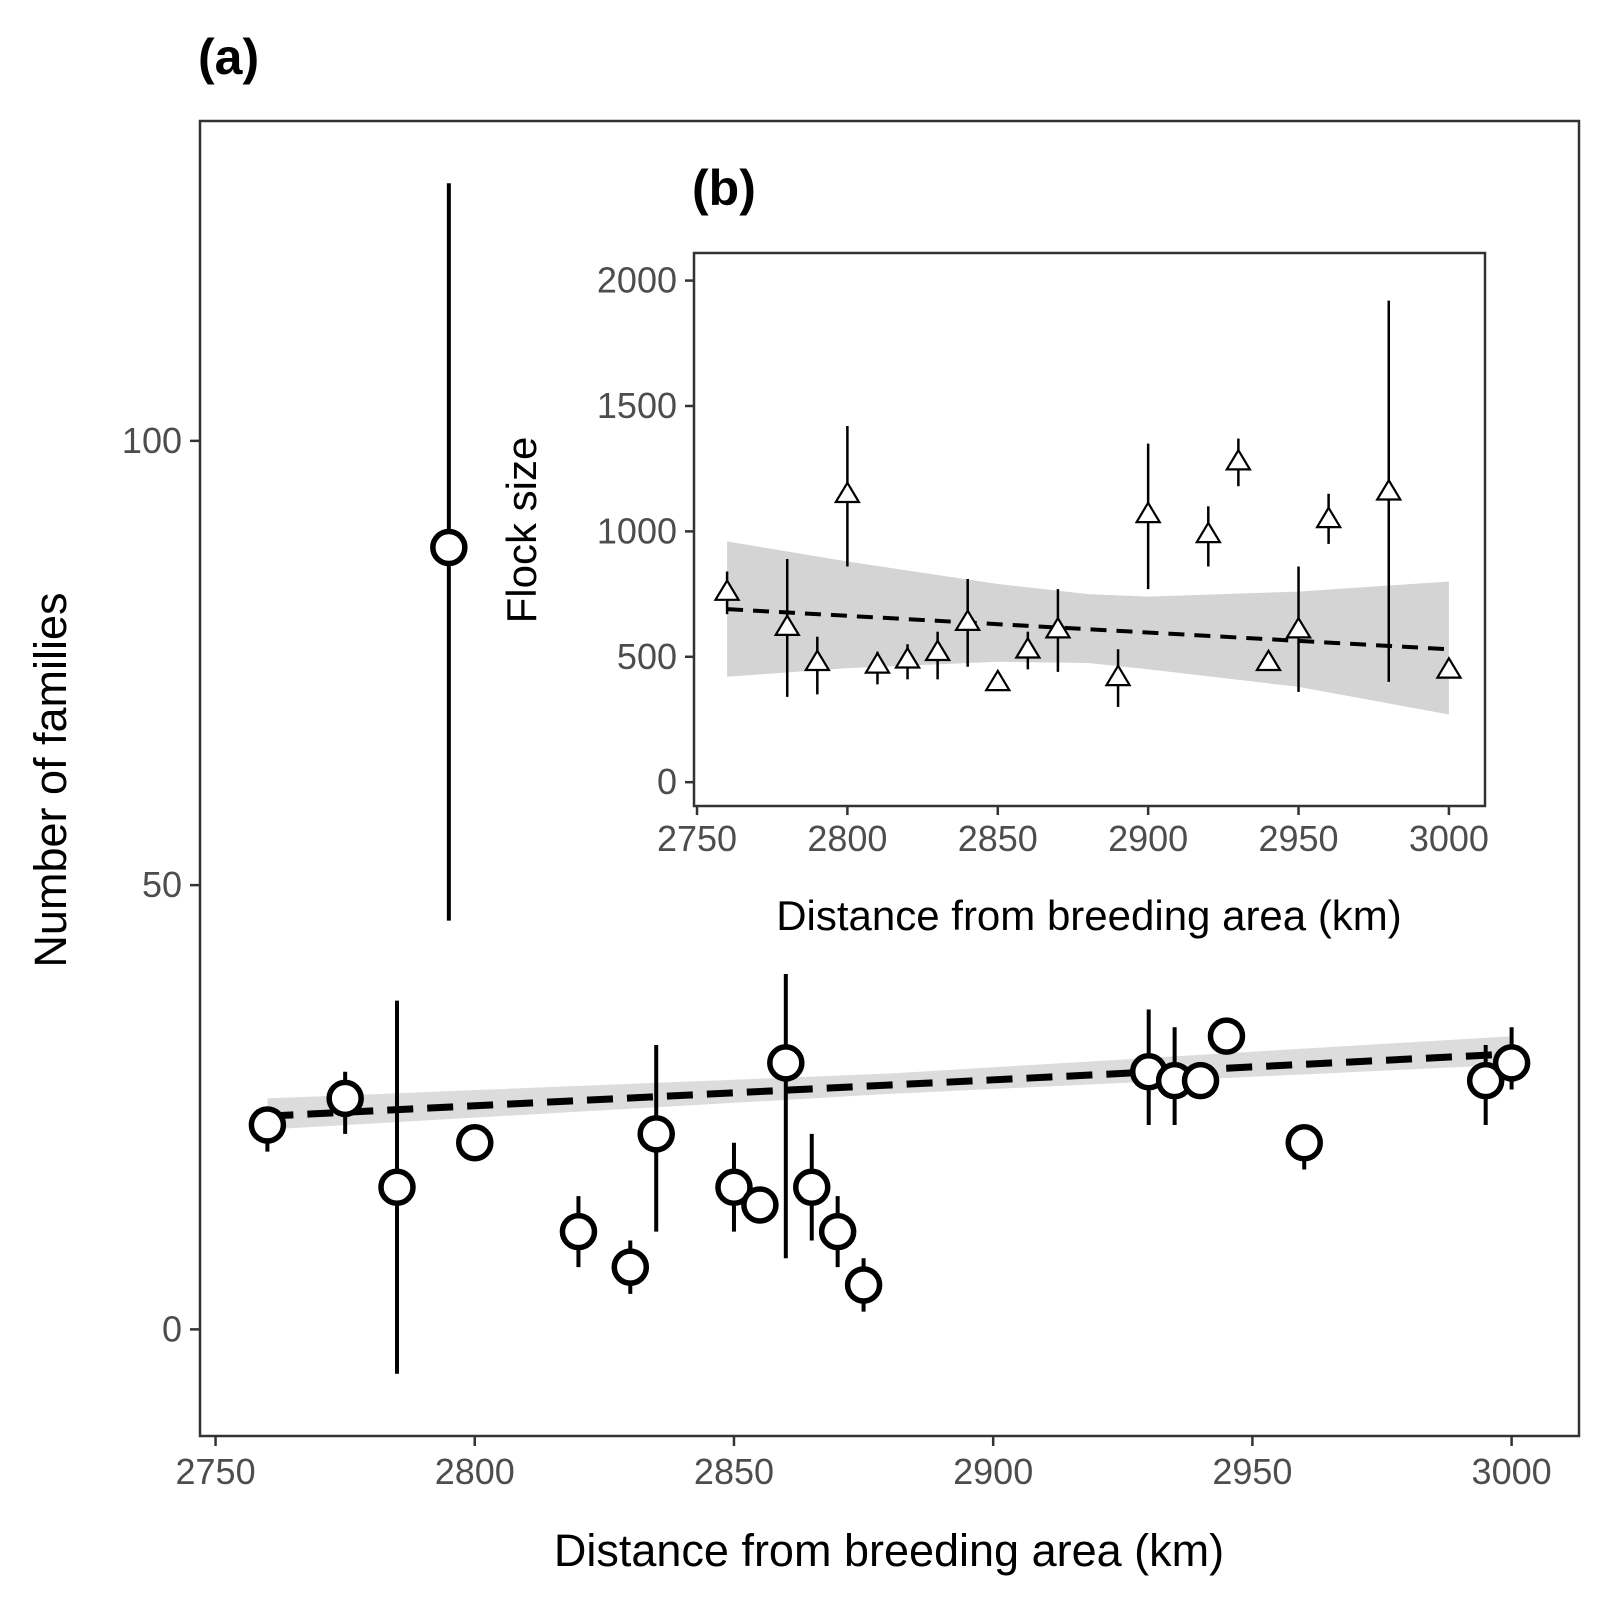 Image resolution: width=1600 pixels, height=1600 pixels. I want to click on panel-a-y-tick-label-2: 100, so click(152, 440).